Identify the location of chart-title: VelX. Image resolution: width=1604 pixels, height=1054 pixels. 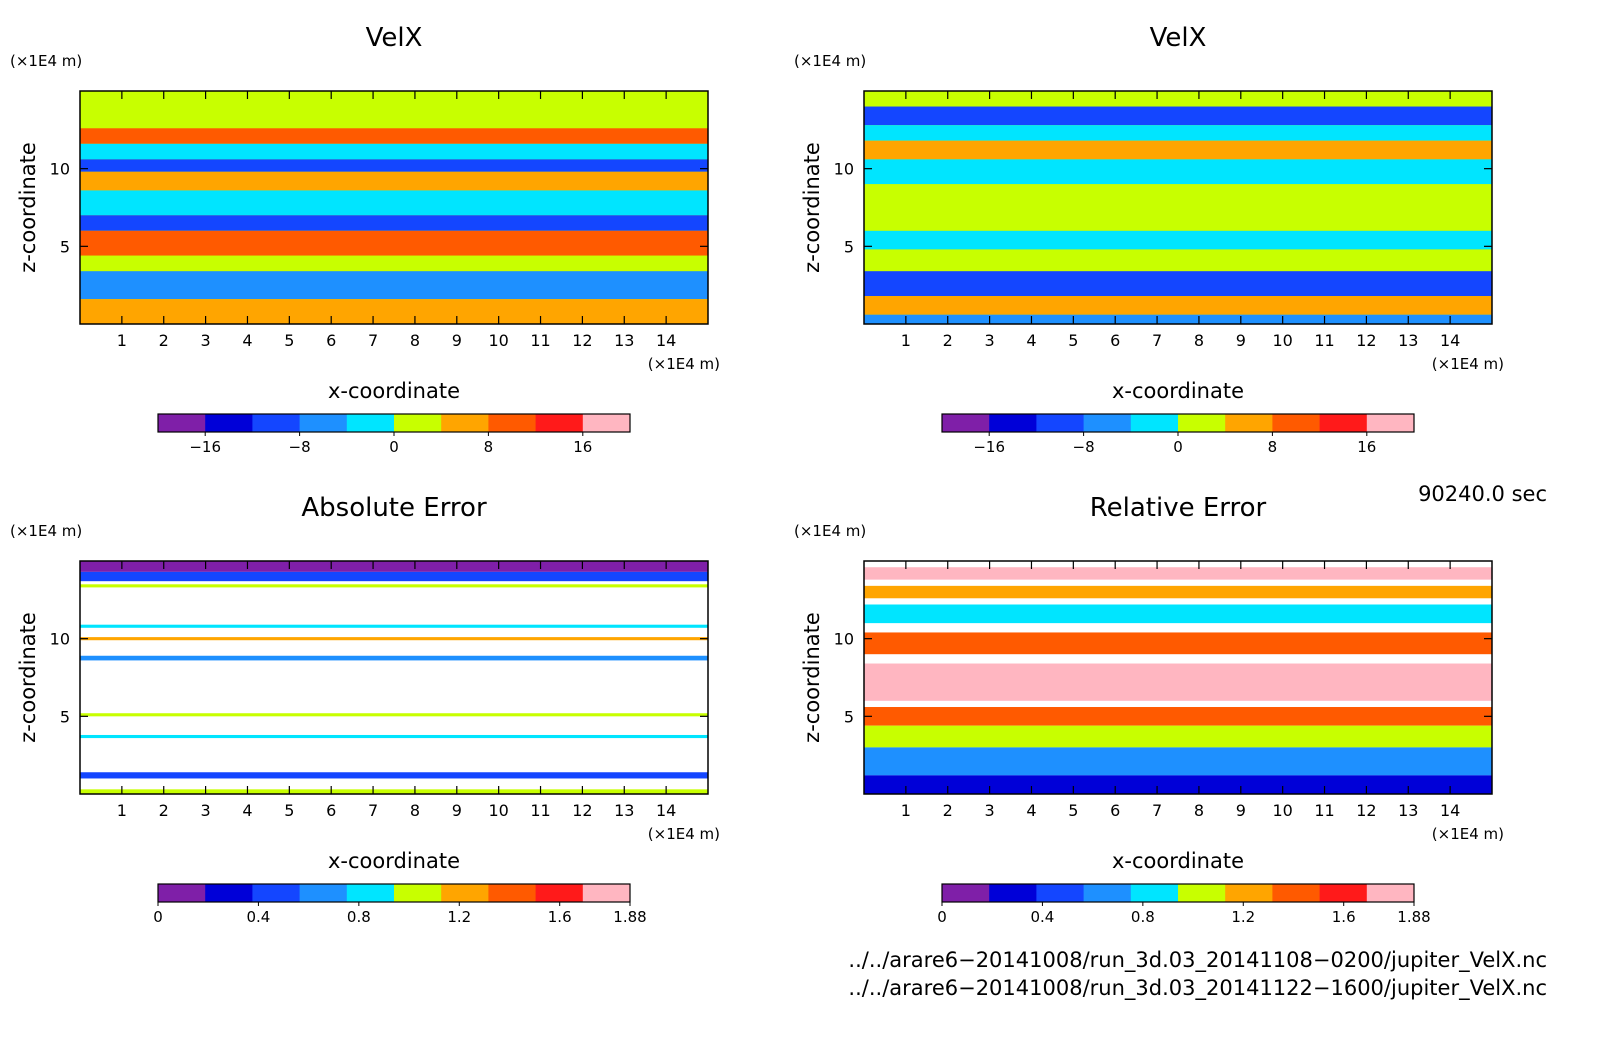
(394, 38).